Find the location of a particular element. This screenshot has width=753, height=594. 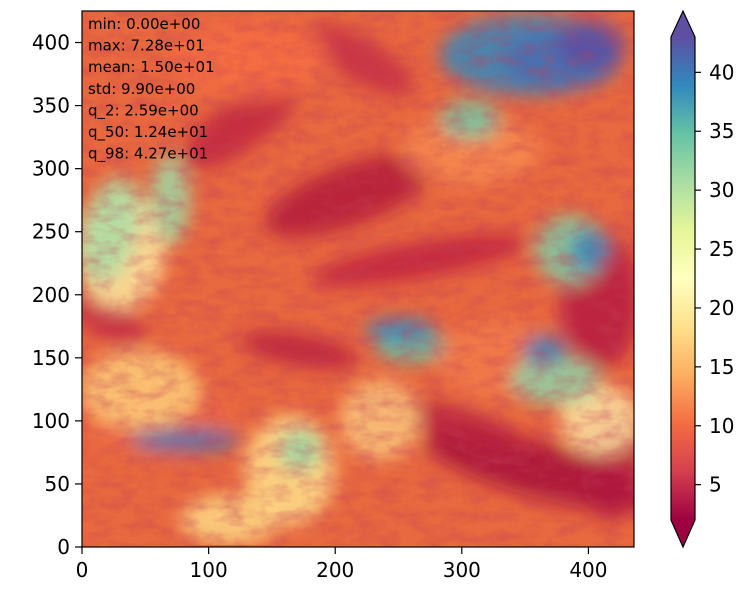

x-tick-label: 100 is located at coordinates (209, 570).